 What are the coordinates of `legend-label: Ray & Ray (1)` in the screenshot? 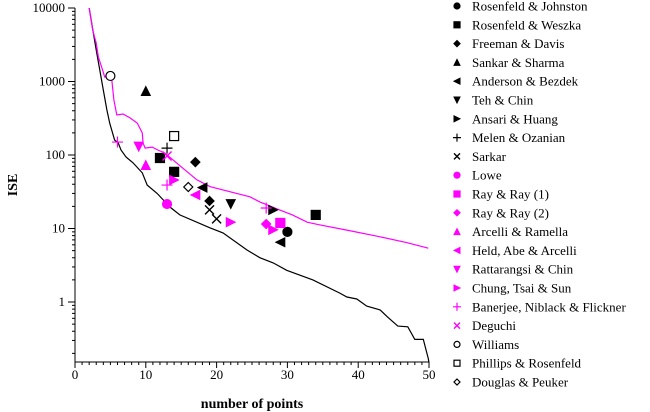 It's located at (510, 194).